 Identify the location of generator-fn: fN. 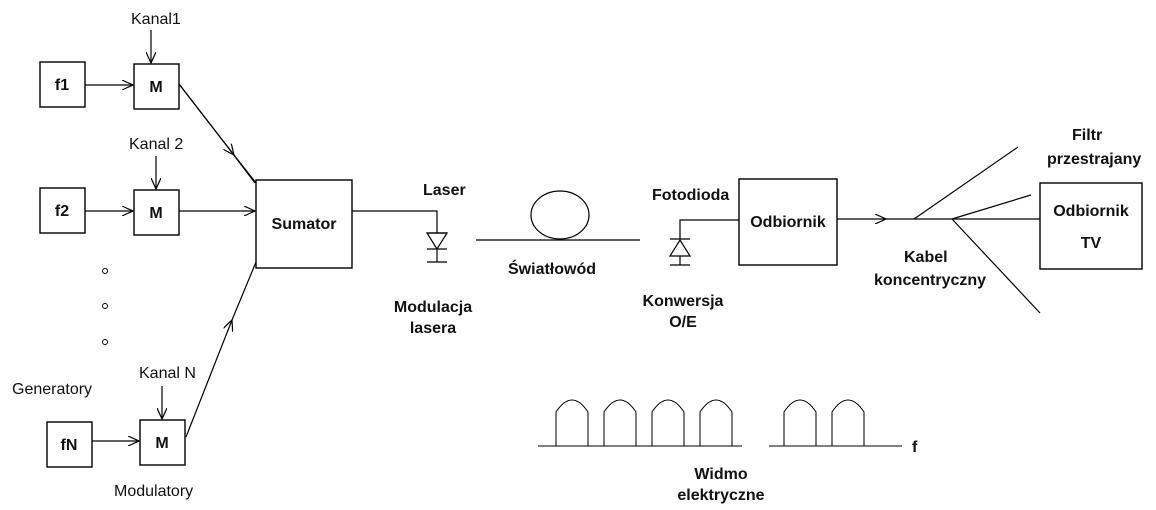
(69, 444).